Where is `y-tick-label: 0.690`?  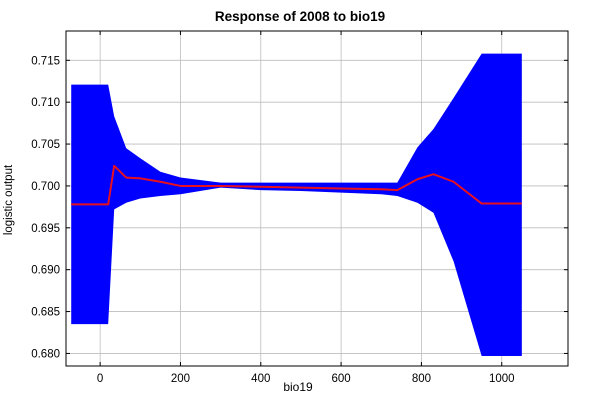
y-tick-label: 0.690 is located at coordinates (45, 271).